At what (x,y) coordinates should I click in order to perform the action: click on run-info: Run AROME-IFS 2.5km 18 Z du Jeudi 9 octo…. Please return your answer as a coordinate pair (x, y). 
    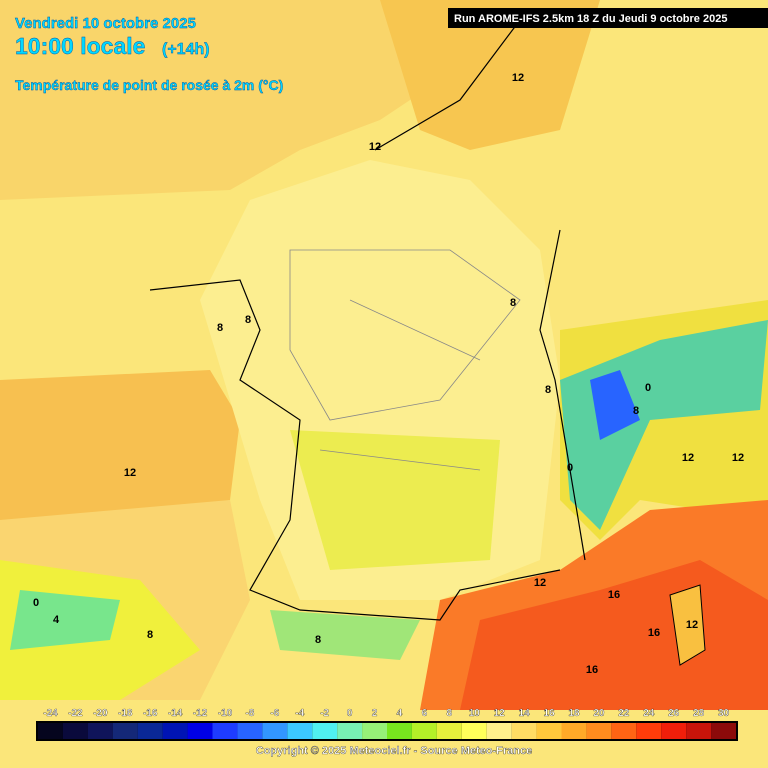
    Looking at the image, I should click on (590, 19).